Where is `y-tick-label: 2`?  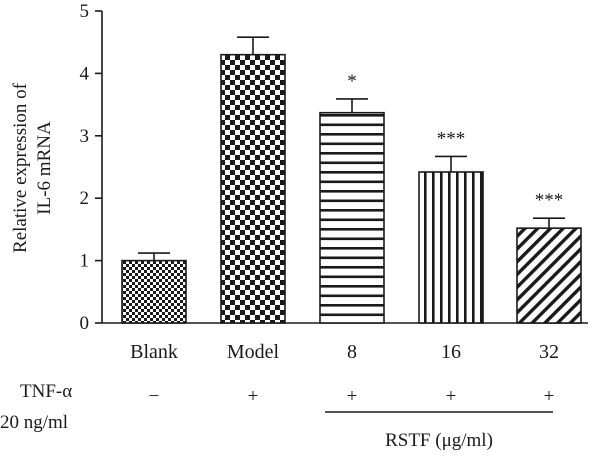
y-tick-label: 2 is located at coordinates (85, 198).